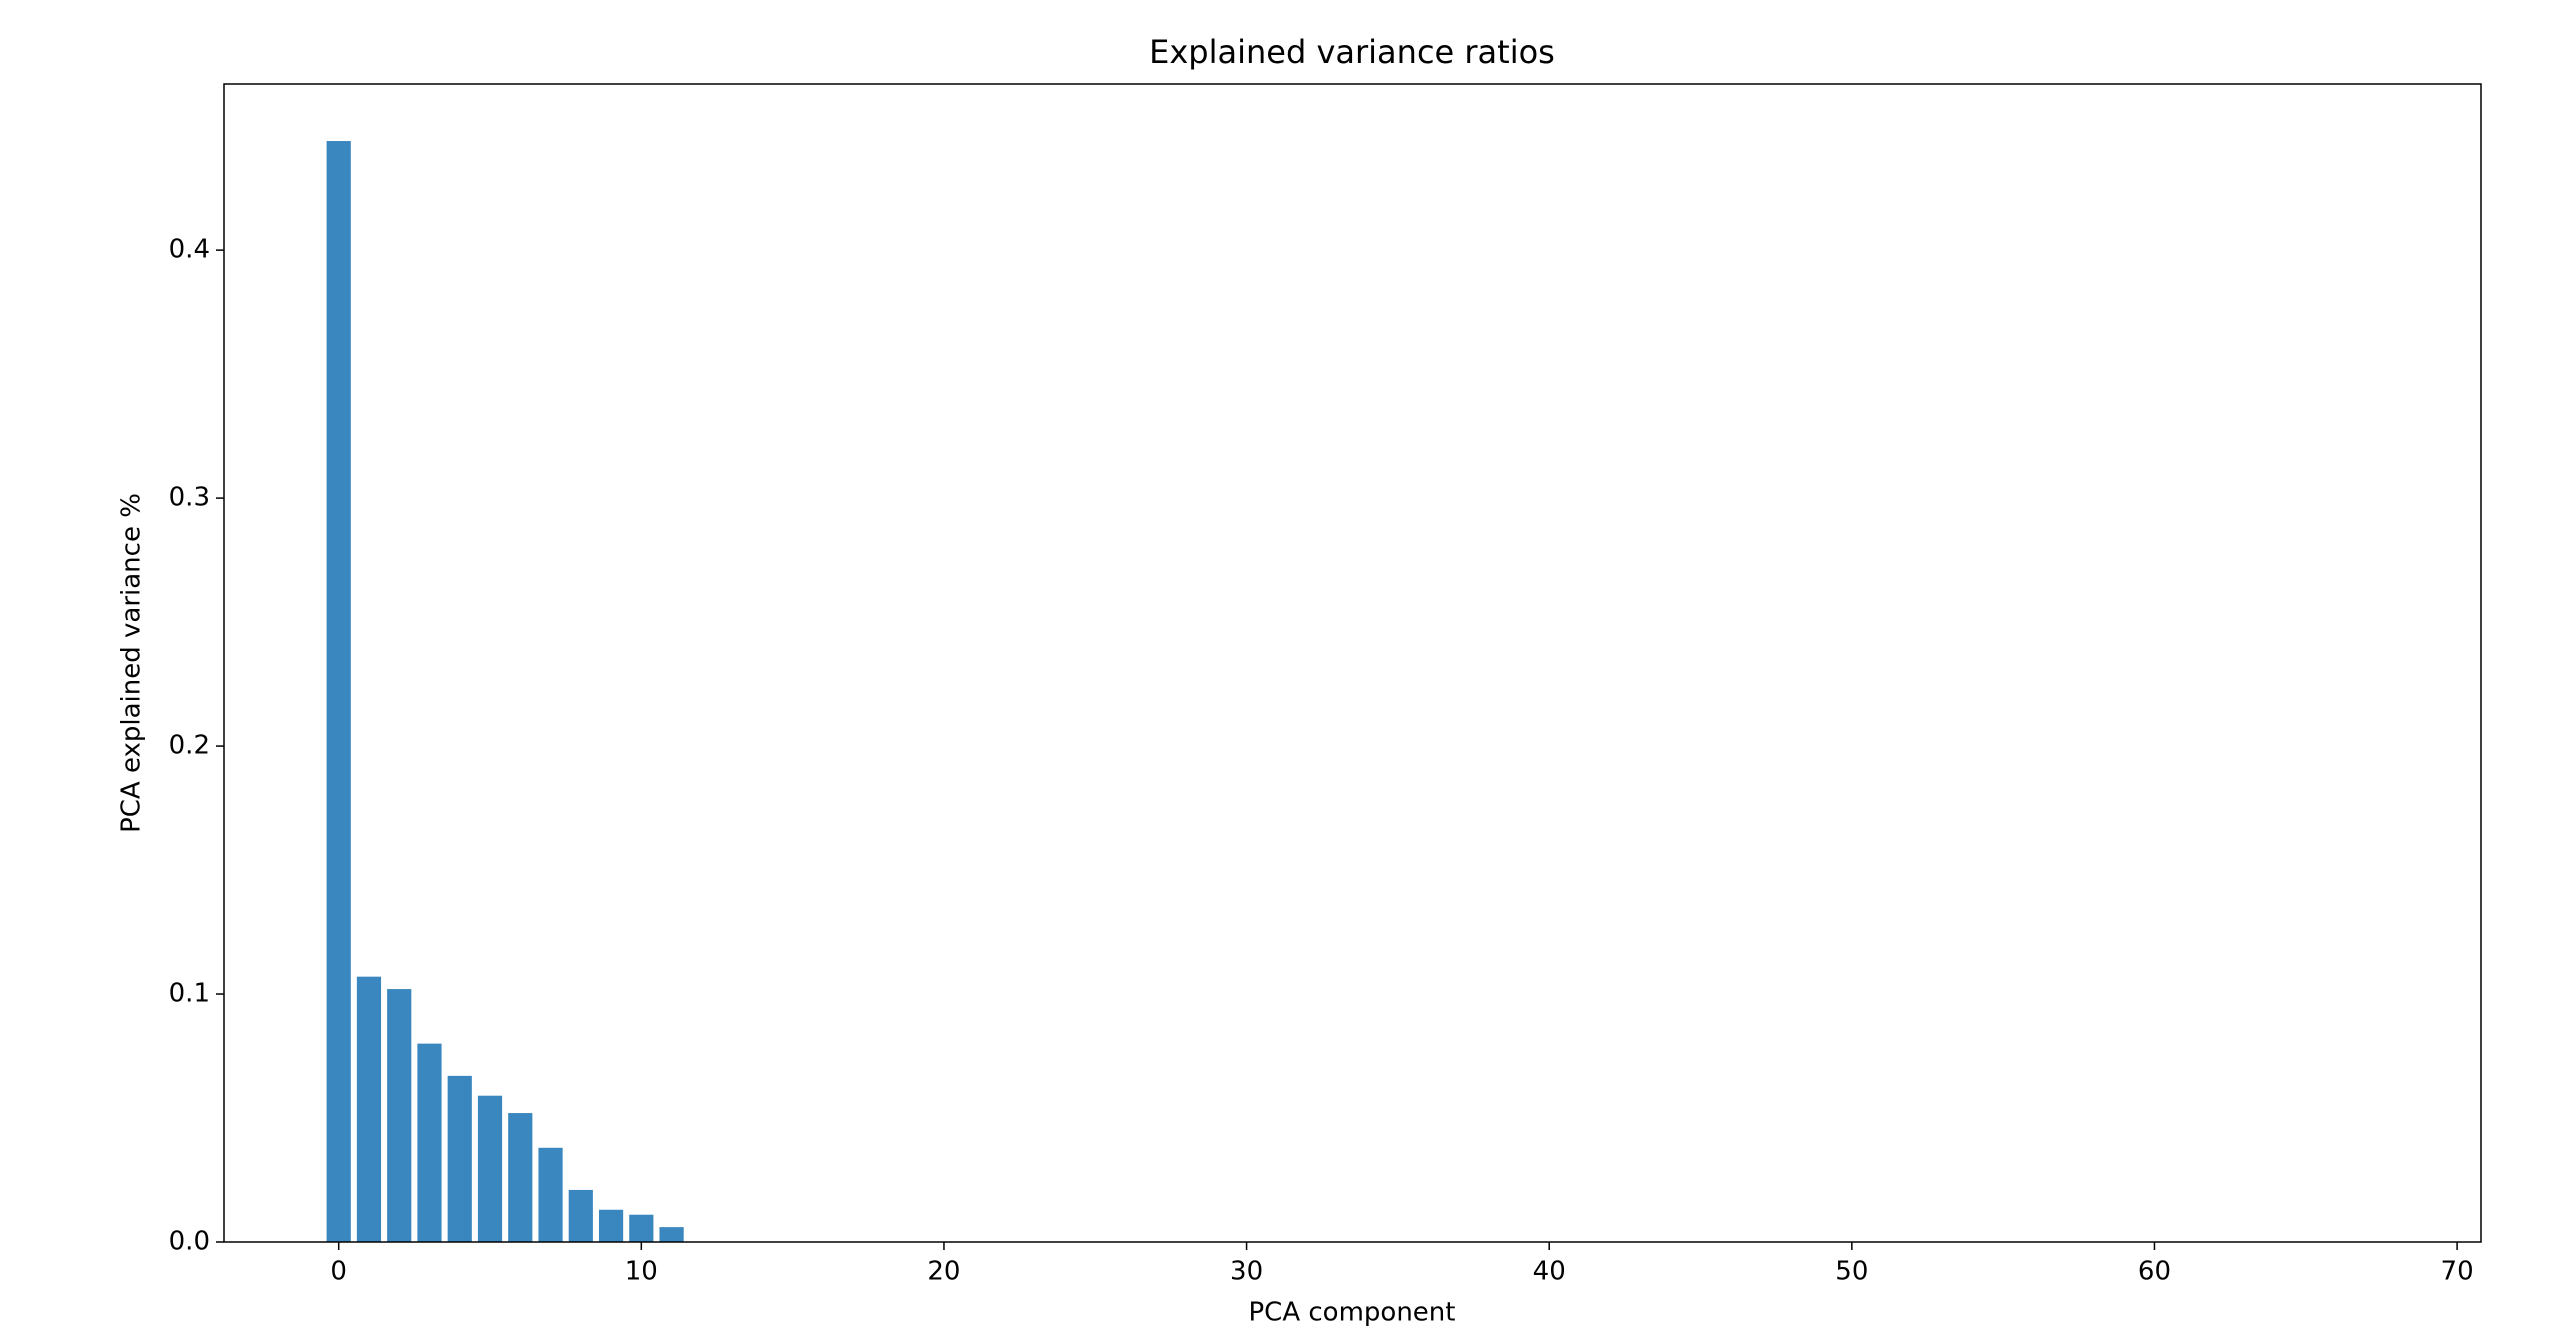  Describe the element at coordinates (943, 1272) in the screenshot. I see `x-tick-label: 20` at that location.